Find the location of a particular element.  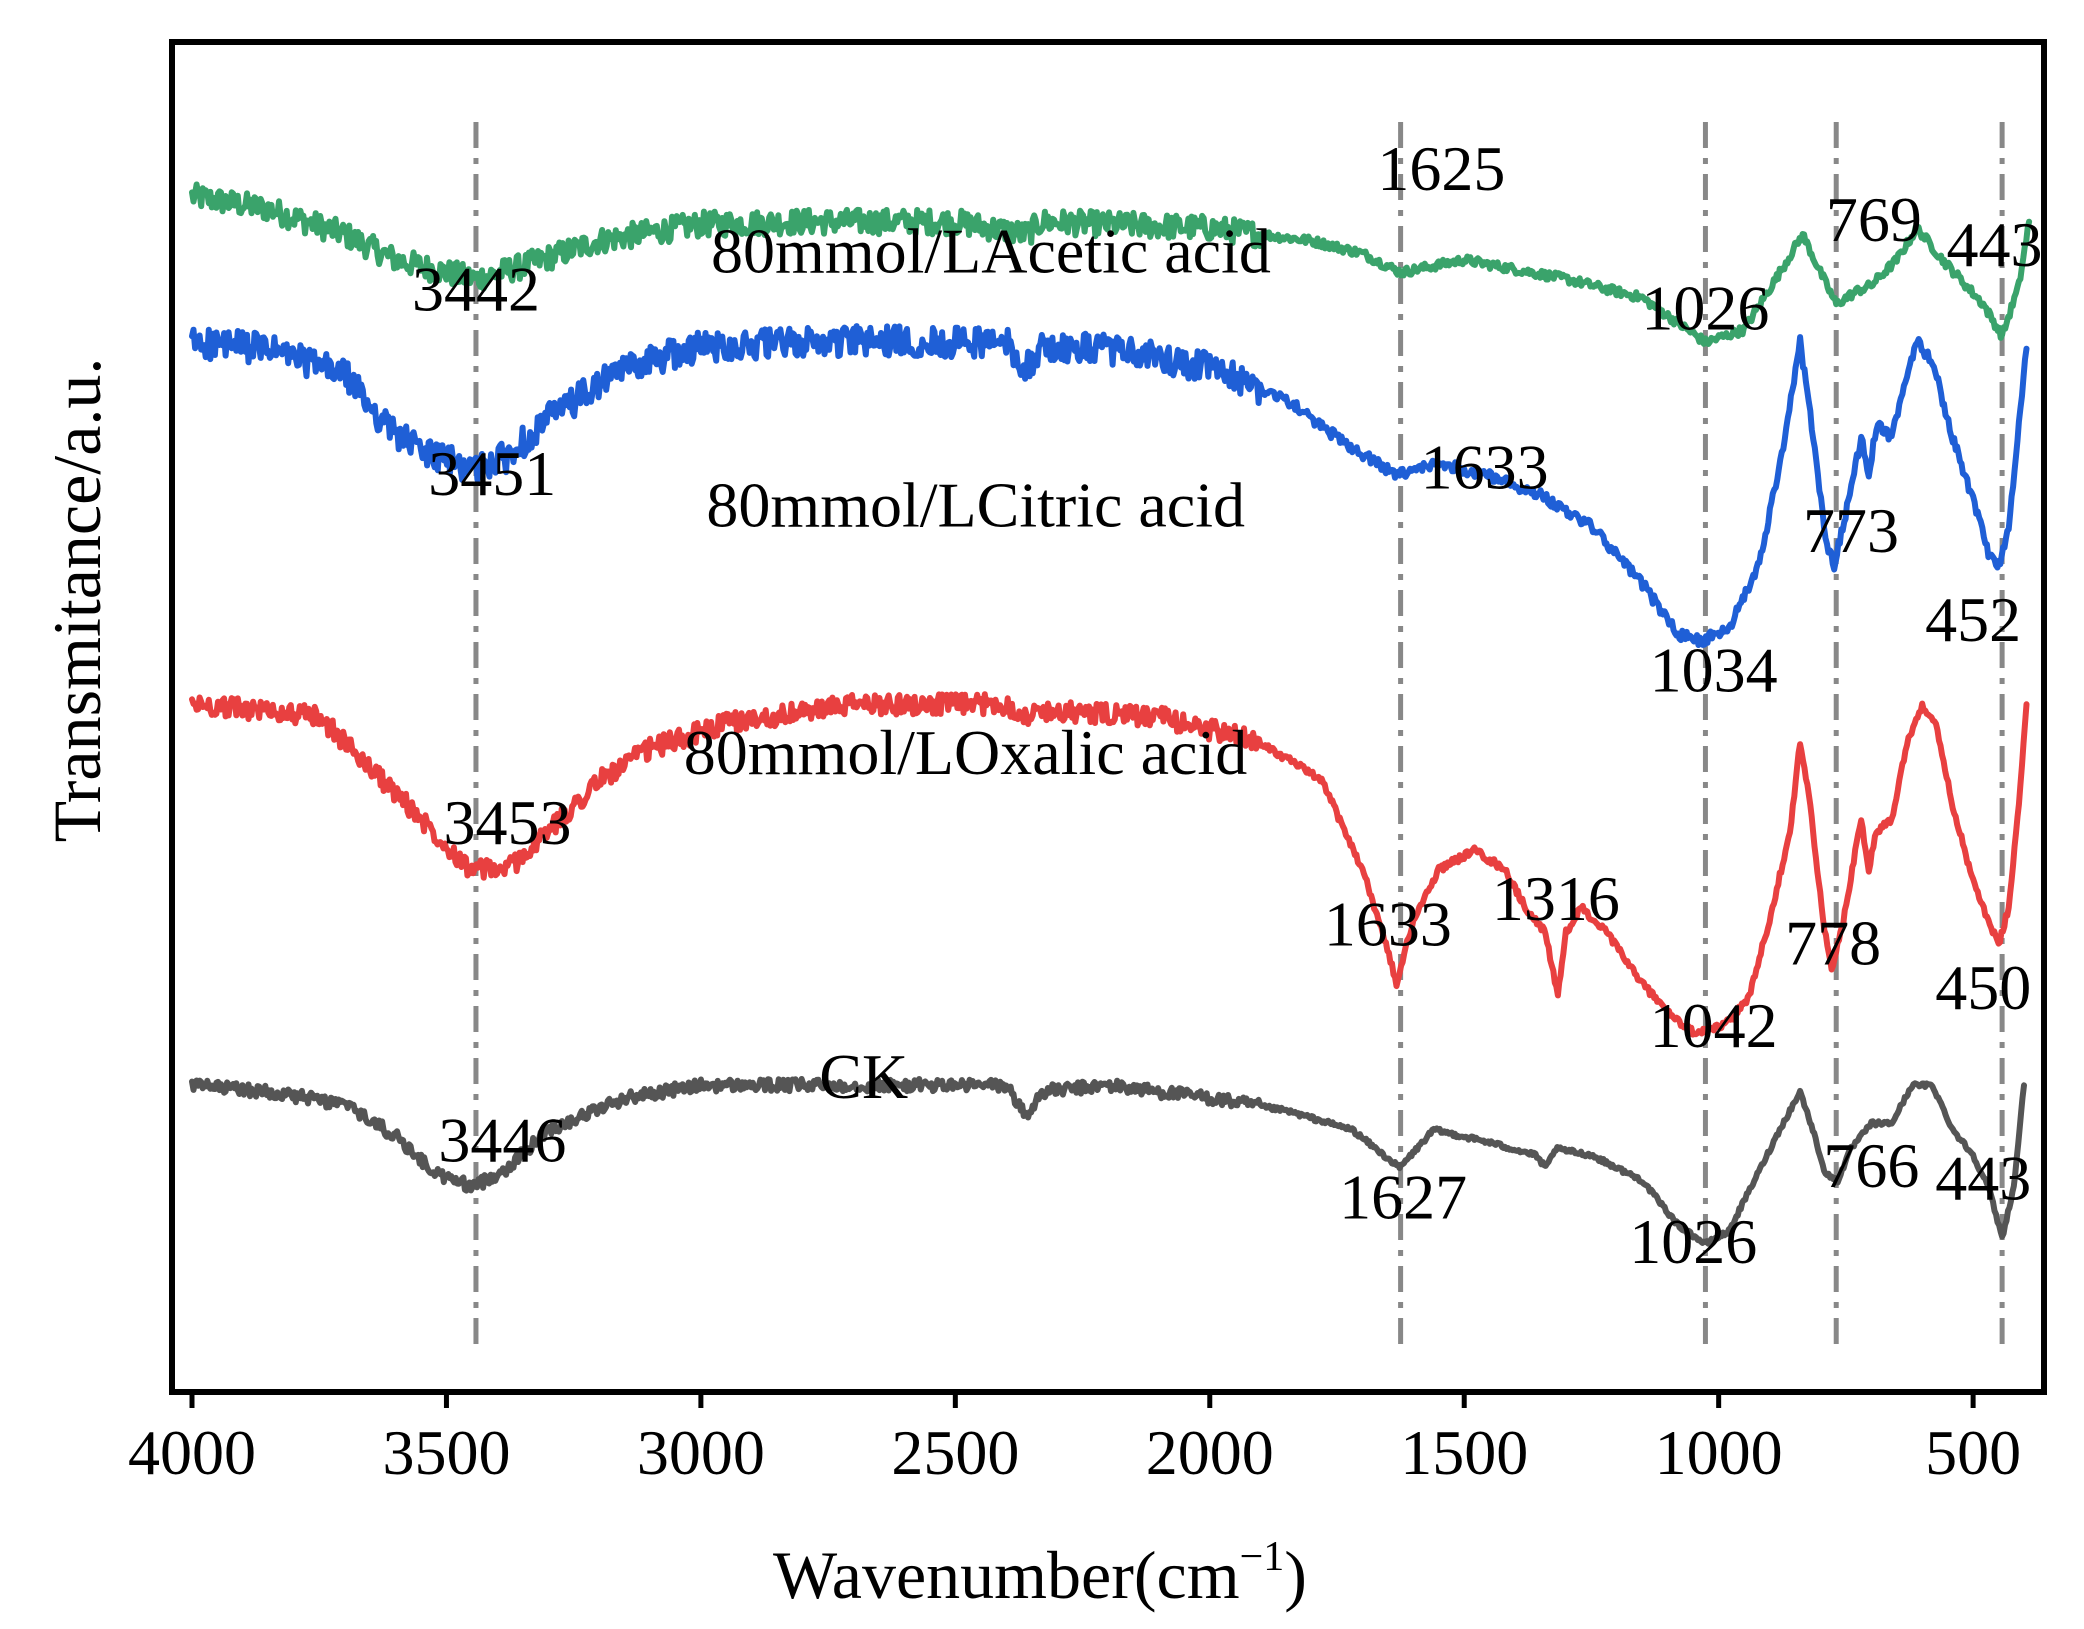

x-axis-title-superscript: −1 is located at coordinates (1262, 1557).